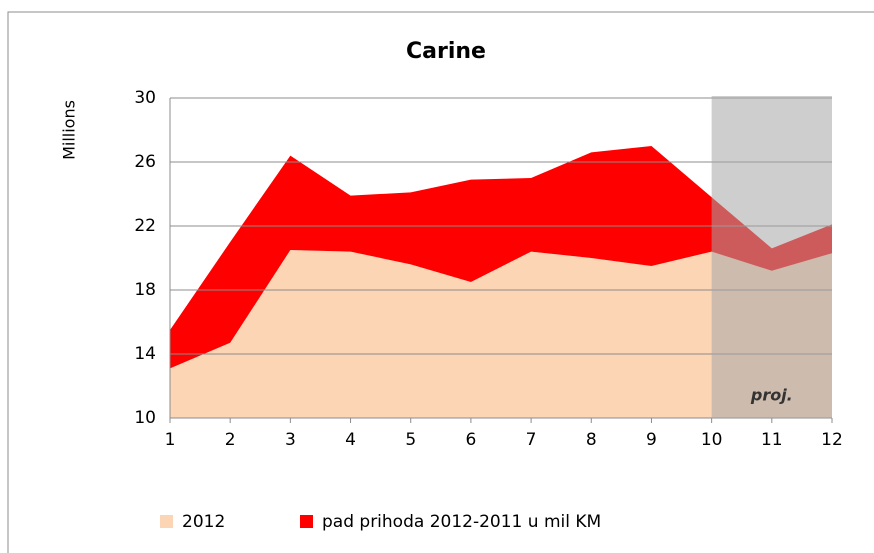 The image size is (874, 553). What do you see at coordinates (772, 440) in the screenshot?
I see `x-tick-label: 11` at bounding box center [772, 440].